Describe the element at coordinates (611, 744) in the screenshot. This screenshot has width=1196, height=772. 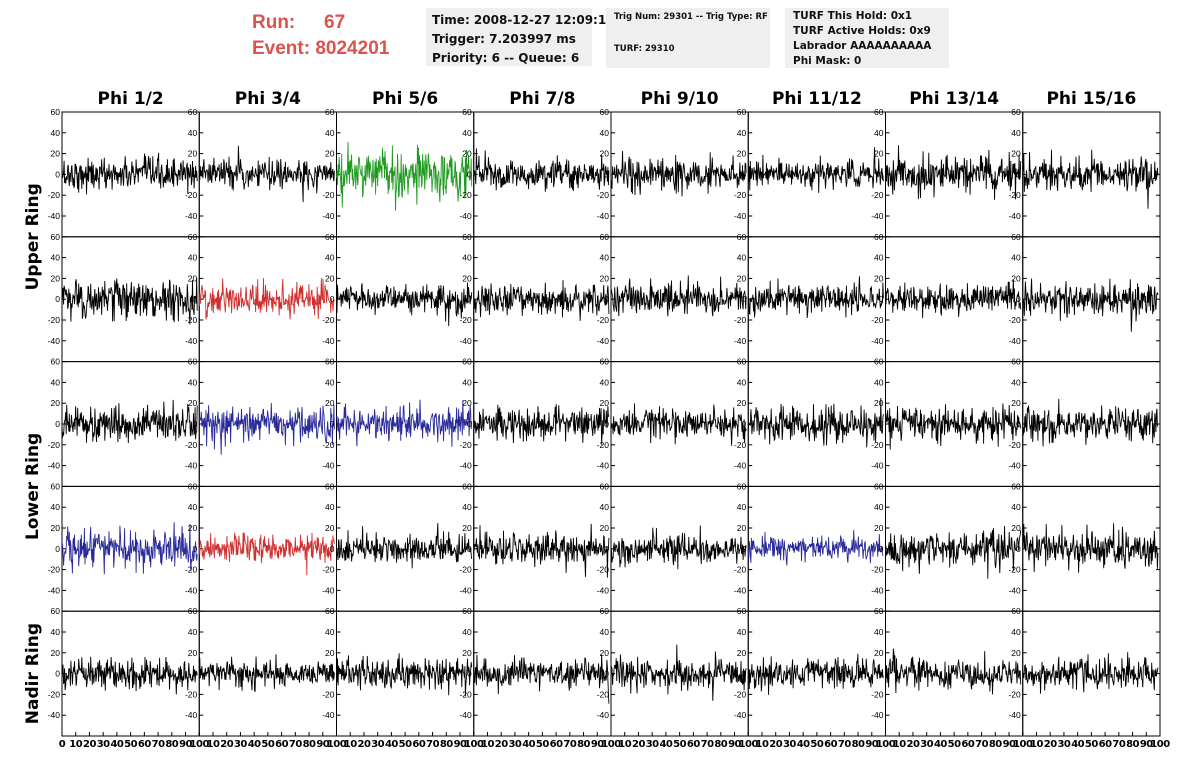
I see `x-tick-label: 100` at that location.